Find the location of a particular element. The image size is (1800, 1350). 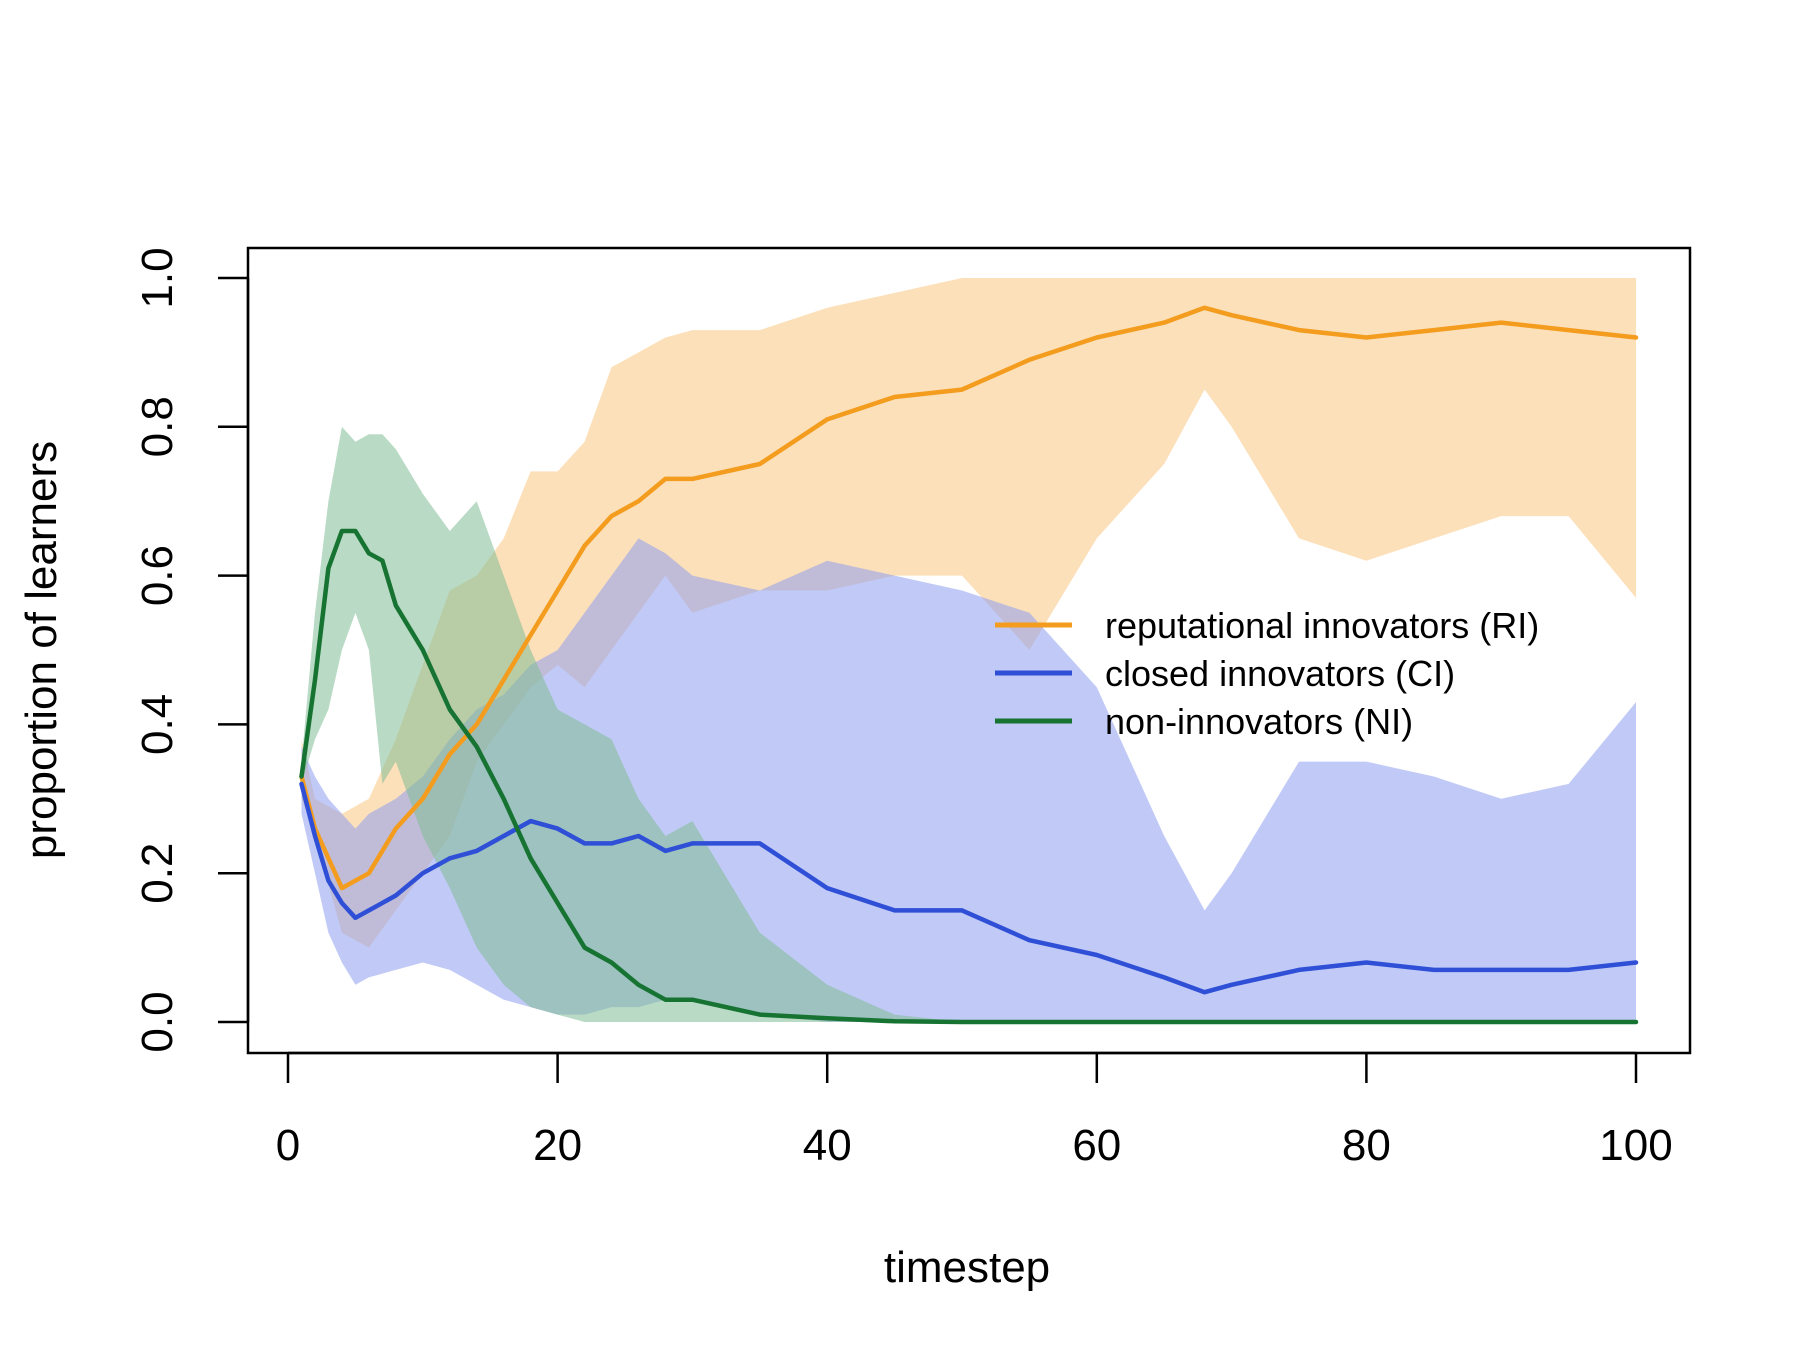

y-tick-label: 0.2 is located at coordinates (157, 873).